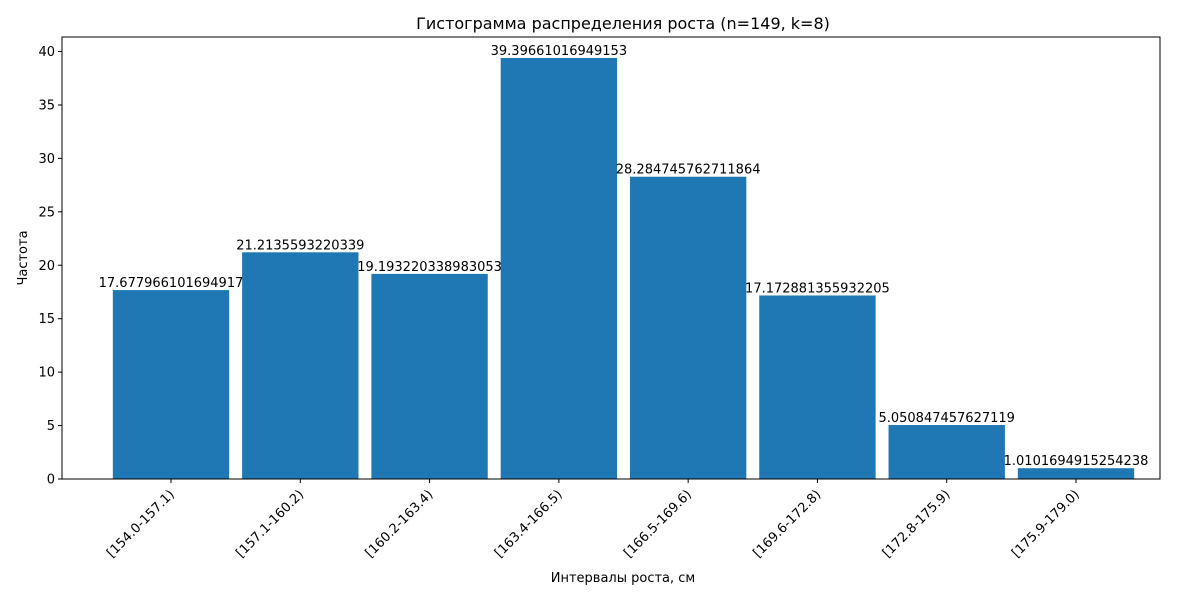 This screenshot has width=1200, height=600. Describe the element at coordinates (46, 373) in the screenshot. I see `y-tick-label: 10` at that location.